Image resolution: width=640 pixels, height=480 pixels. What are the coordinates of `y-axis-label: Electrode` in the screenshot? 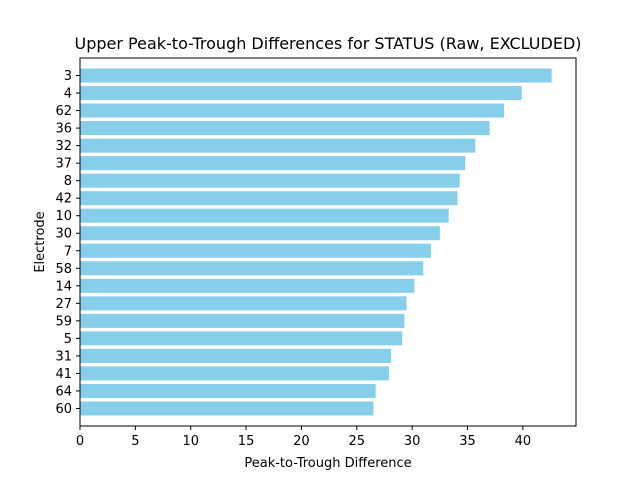 It's located at (40, 241).